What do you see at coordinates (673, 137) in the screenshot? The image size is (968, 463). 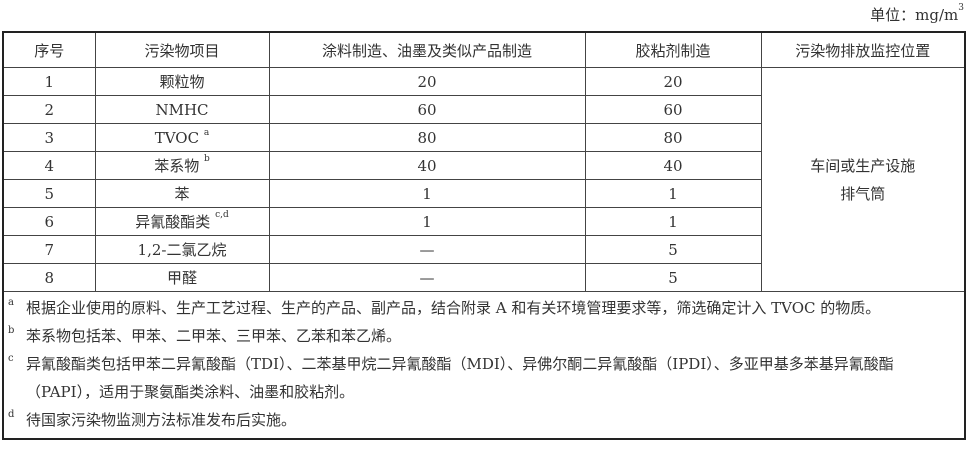 I see `row-adhesive-limit: 80` at bounding box center [673, 137].